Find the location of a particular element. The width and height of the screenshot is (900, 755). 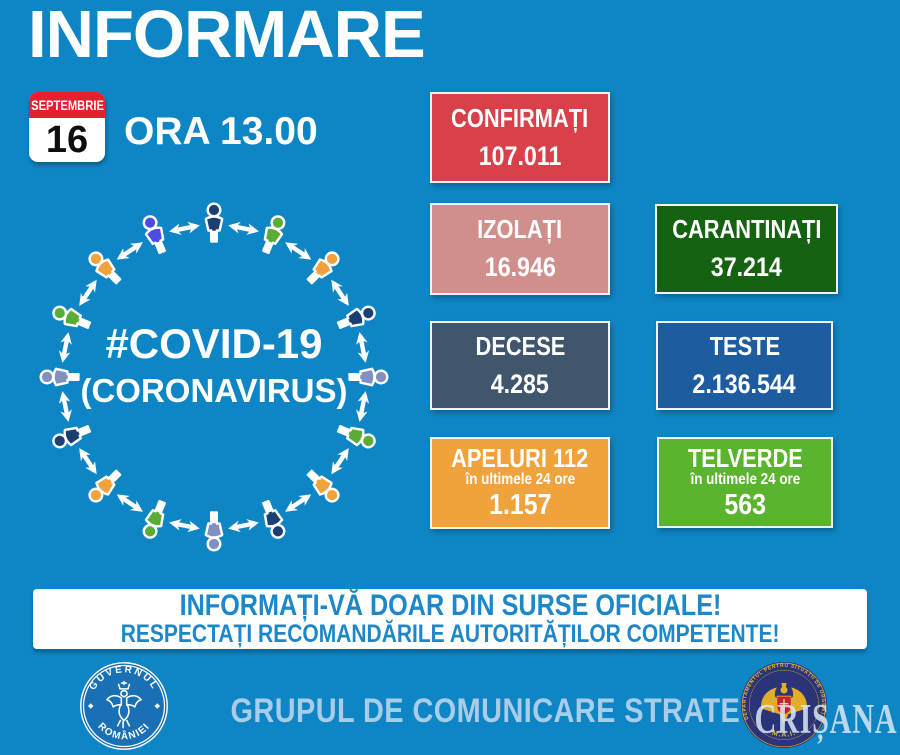

svg-text: M.A.I. is located at coordinates (784, 734).